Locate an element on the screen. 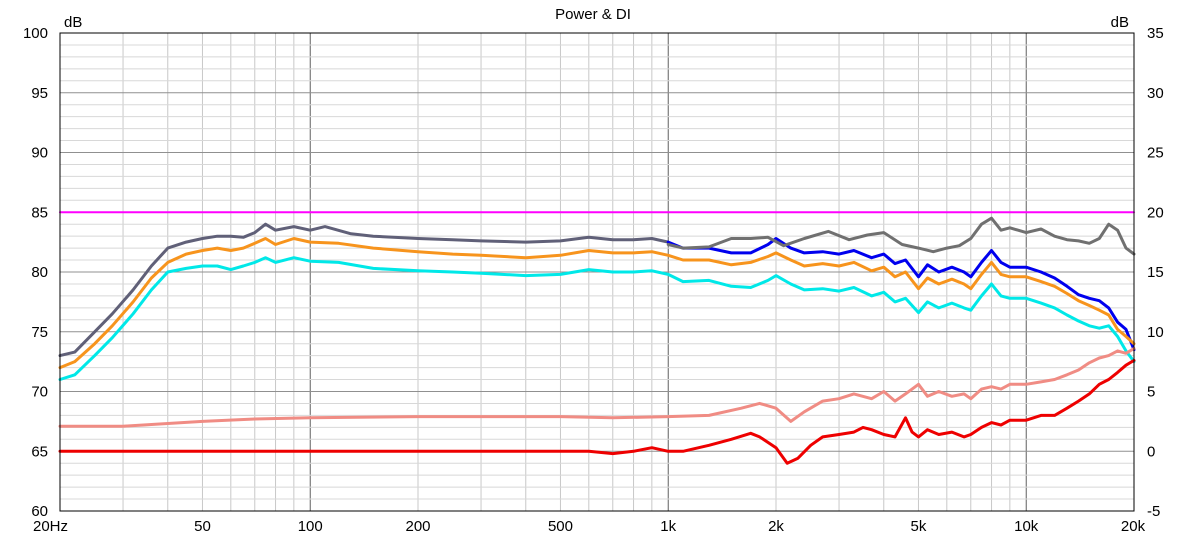 This screenshot has height=544, width=1190. y-tick-right-15: 15 is located at coordinates (1155, 272).